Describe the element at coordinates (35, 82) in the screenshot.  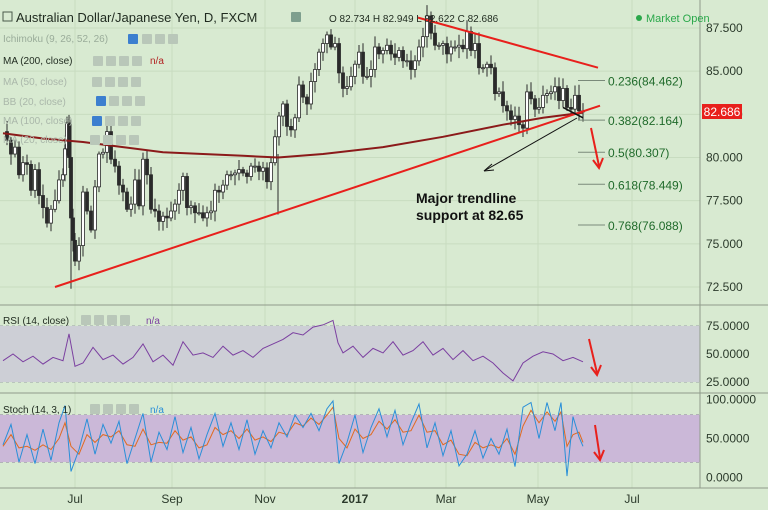
I see `faded-indicator-1: MA (50, close)` at that location.